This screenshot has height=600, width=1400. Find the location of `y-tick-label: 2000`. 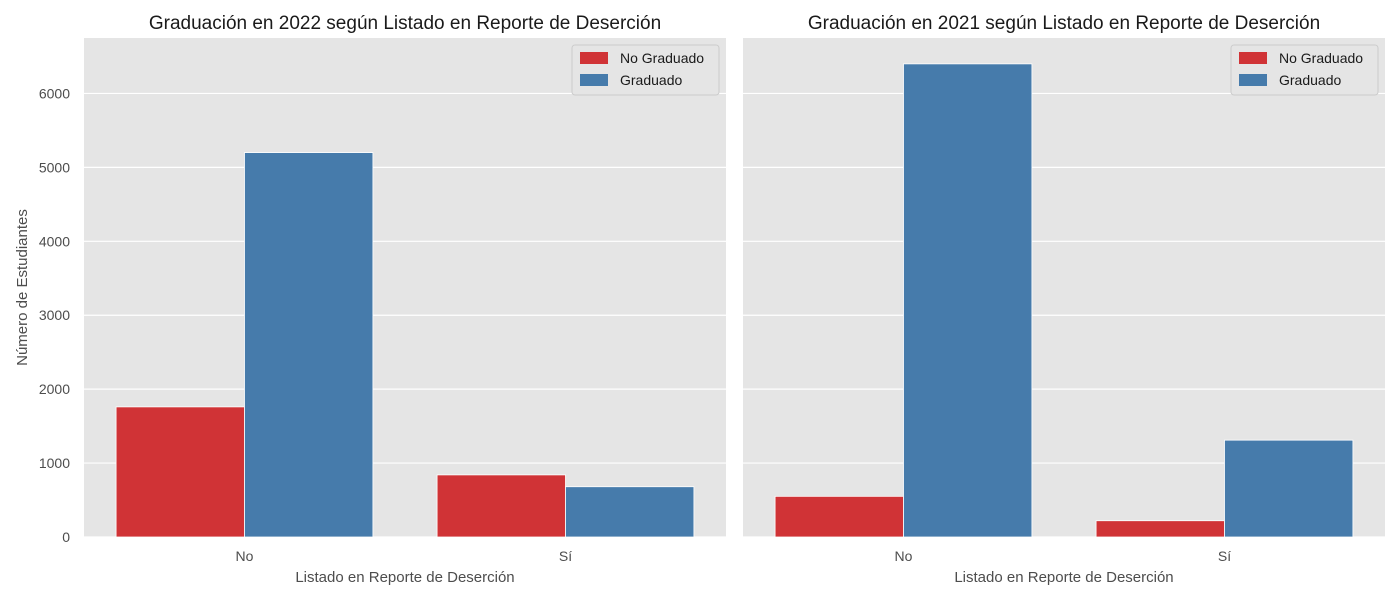

y-tick-label: 2000 is located at coordinates (54, 389).